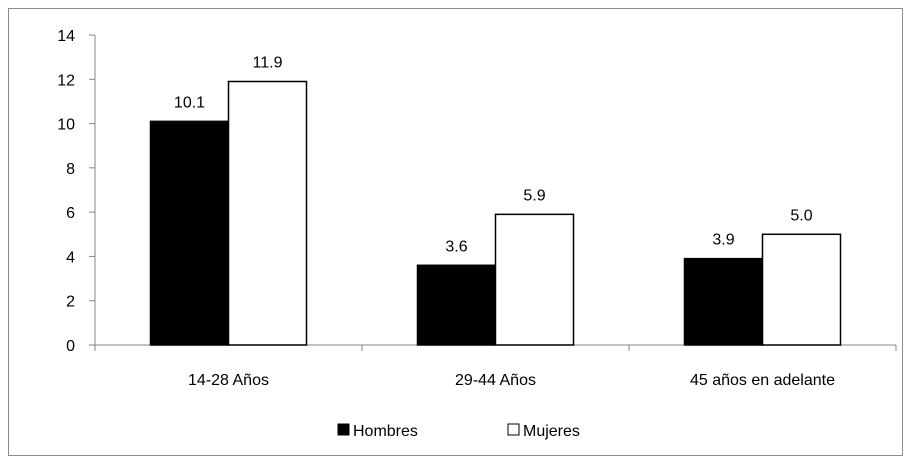 This screenshot has height=464, width=911. What do you see at coordinates (513, 429) in the screenshot?
I see `legend-swatch-mujeres` at bounding box center [513, 429].